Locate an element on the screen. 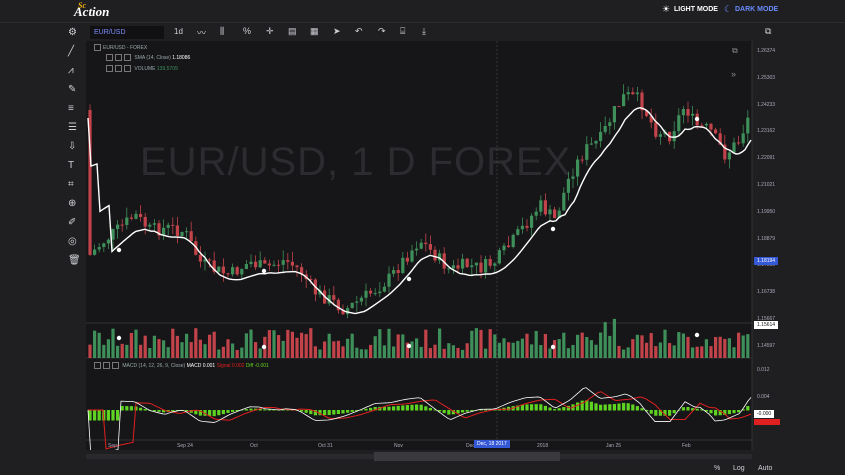 This screenshot has width=845, height=475. time-tick: Feb is located at coordinates (686, 446).